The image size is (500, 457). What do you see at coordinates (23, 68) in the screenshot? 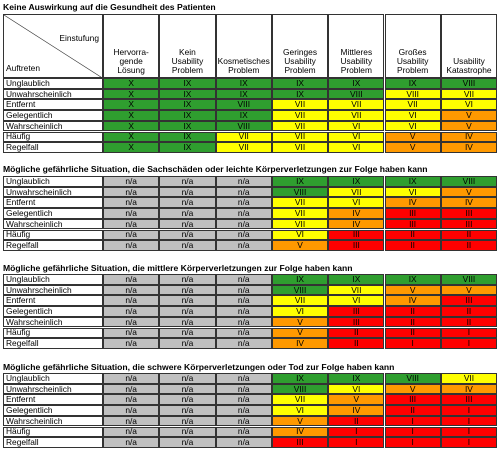
I see `corner-bottom: Auftreten` at bounding box center [23, 68].